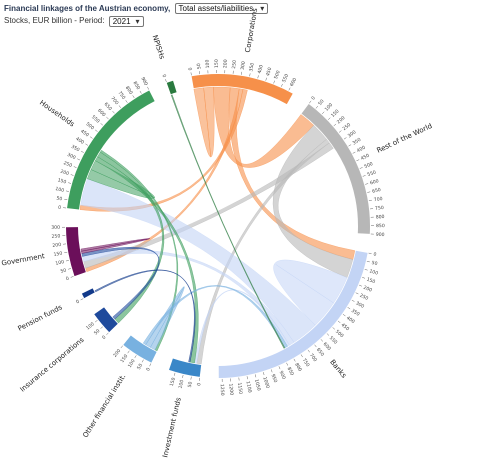 This screenshot has height=460, width=501. What do you see at coordinates (221, 9) in the screenshot?
I see `view-select: Total assets/liabilities` at bounding box center [221, 9].